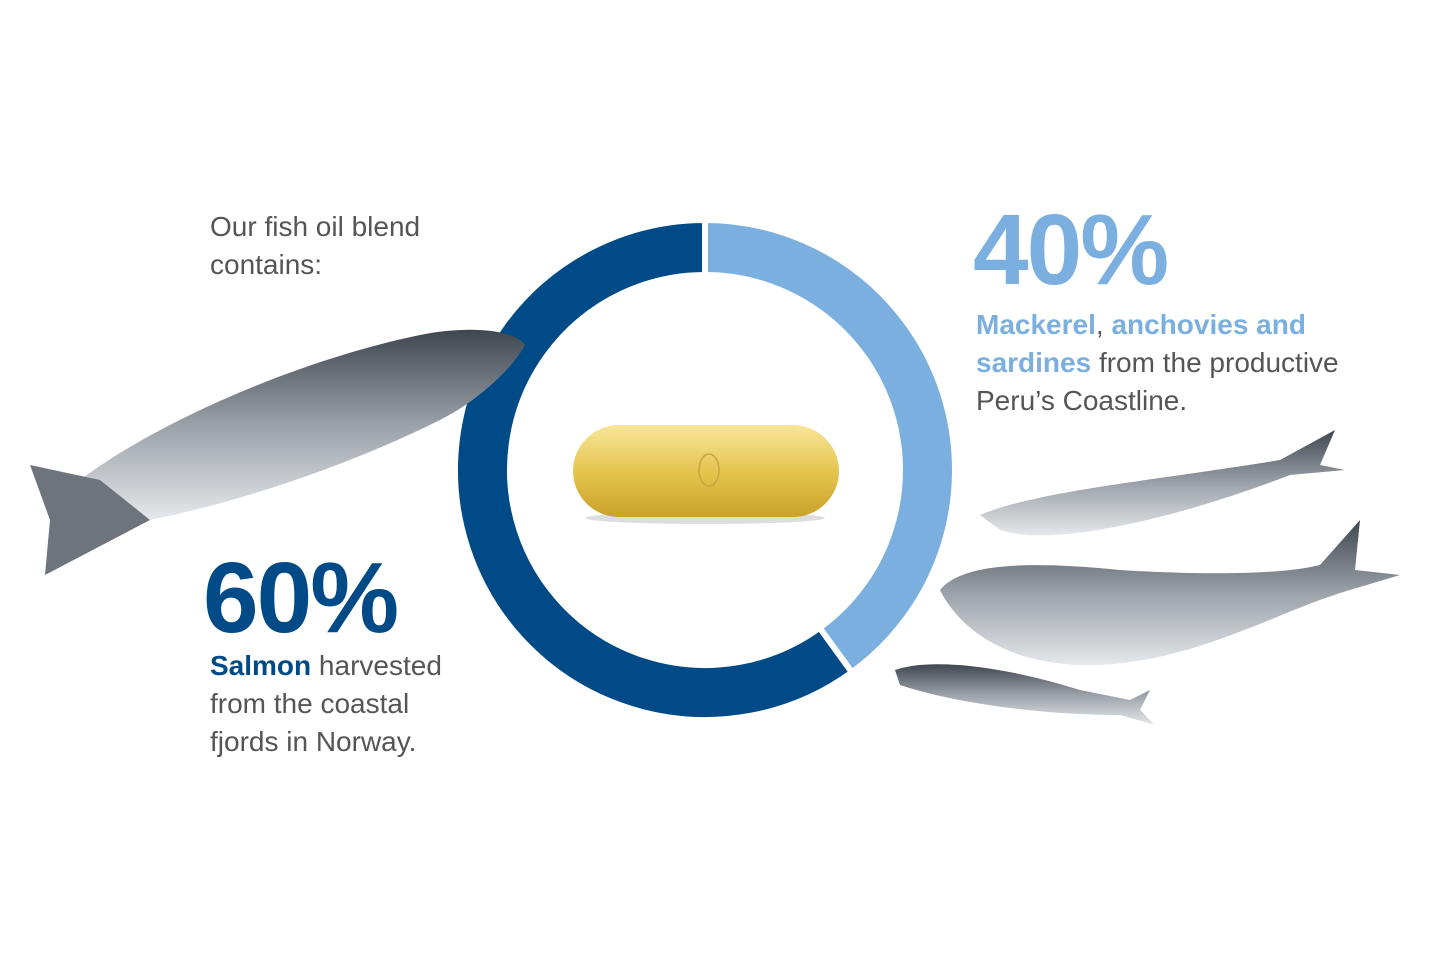  Describe the element at coordinates (1157, 381) in the screenshot. I see `description-text: from the productive Peru’s Coastline.` at that location.